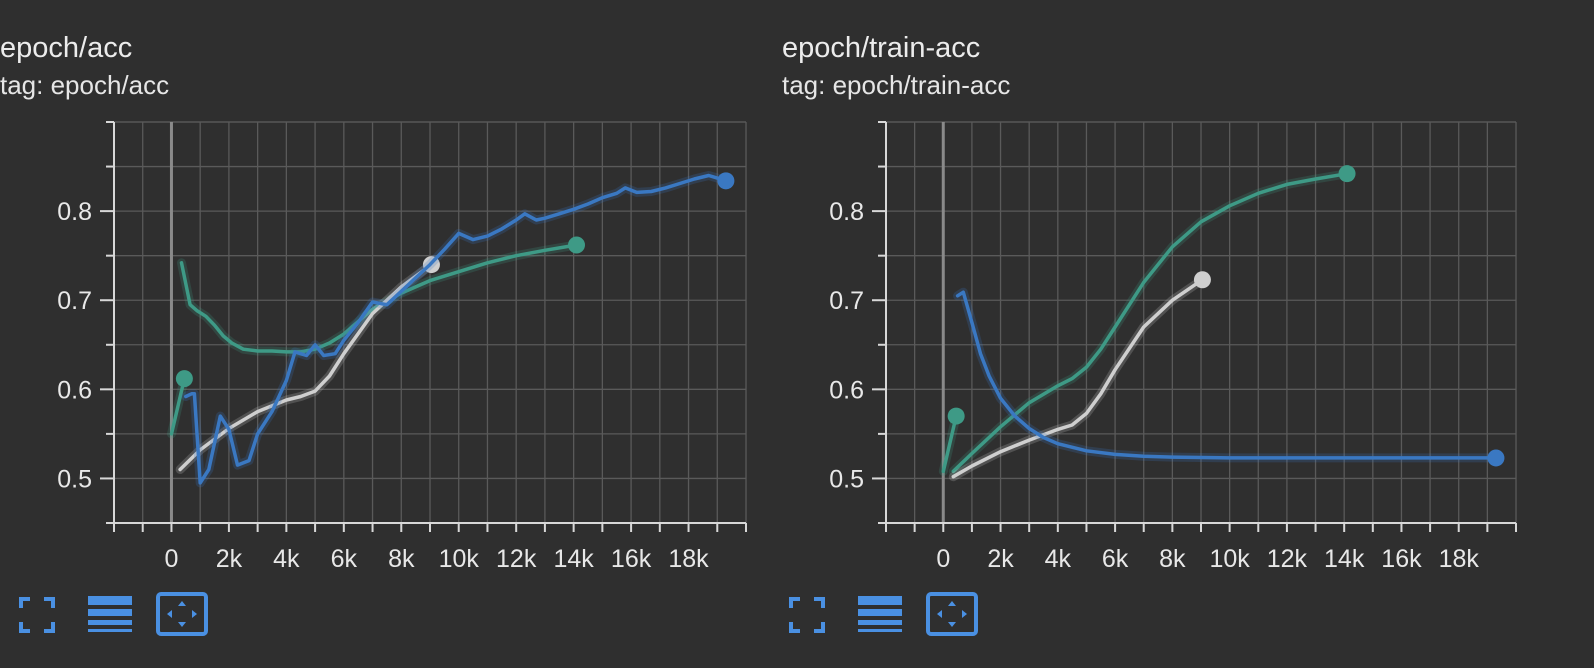 Image resolution: width=1594 pixels, height=668 pixels. I want to click on series-line-raw, so click(379, 298).